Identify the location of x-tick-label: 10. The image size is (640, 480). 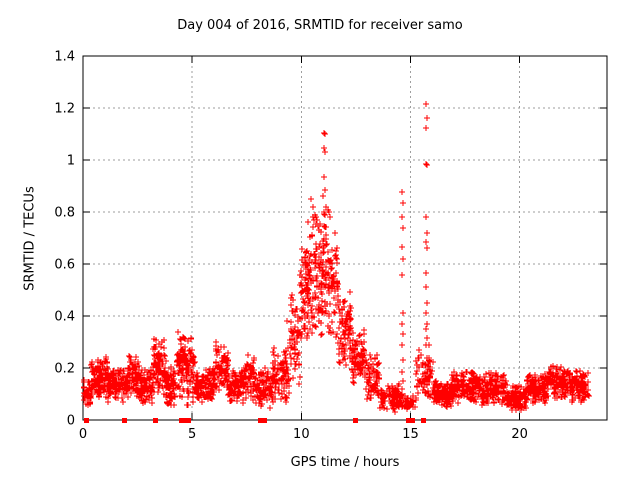
(301, 434).